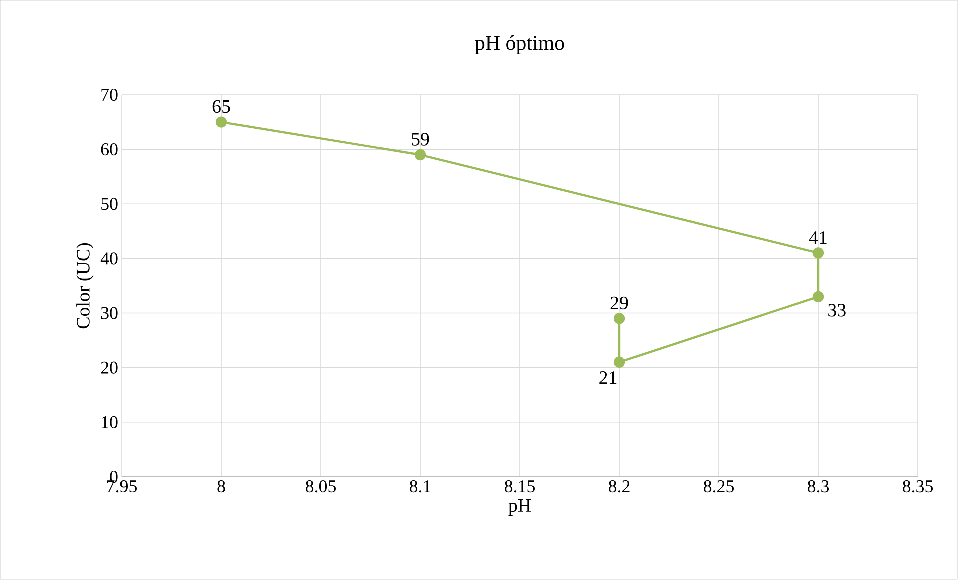 The height and width of the screenshot is (580, 958). What do you see at coordinates (719, 486) in the screenshot?
I see `x-tick-label: 8.25` at bounding box center [719, 486].